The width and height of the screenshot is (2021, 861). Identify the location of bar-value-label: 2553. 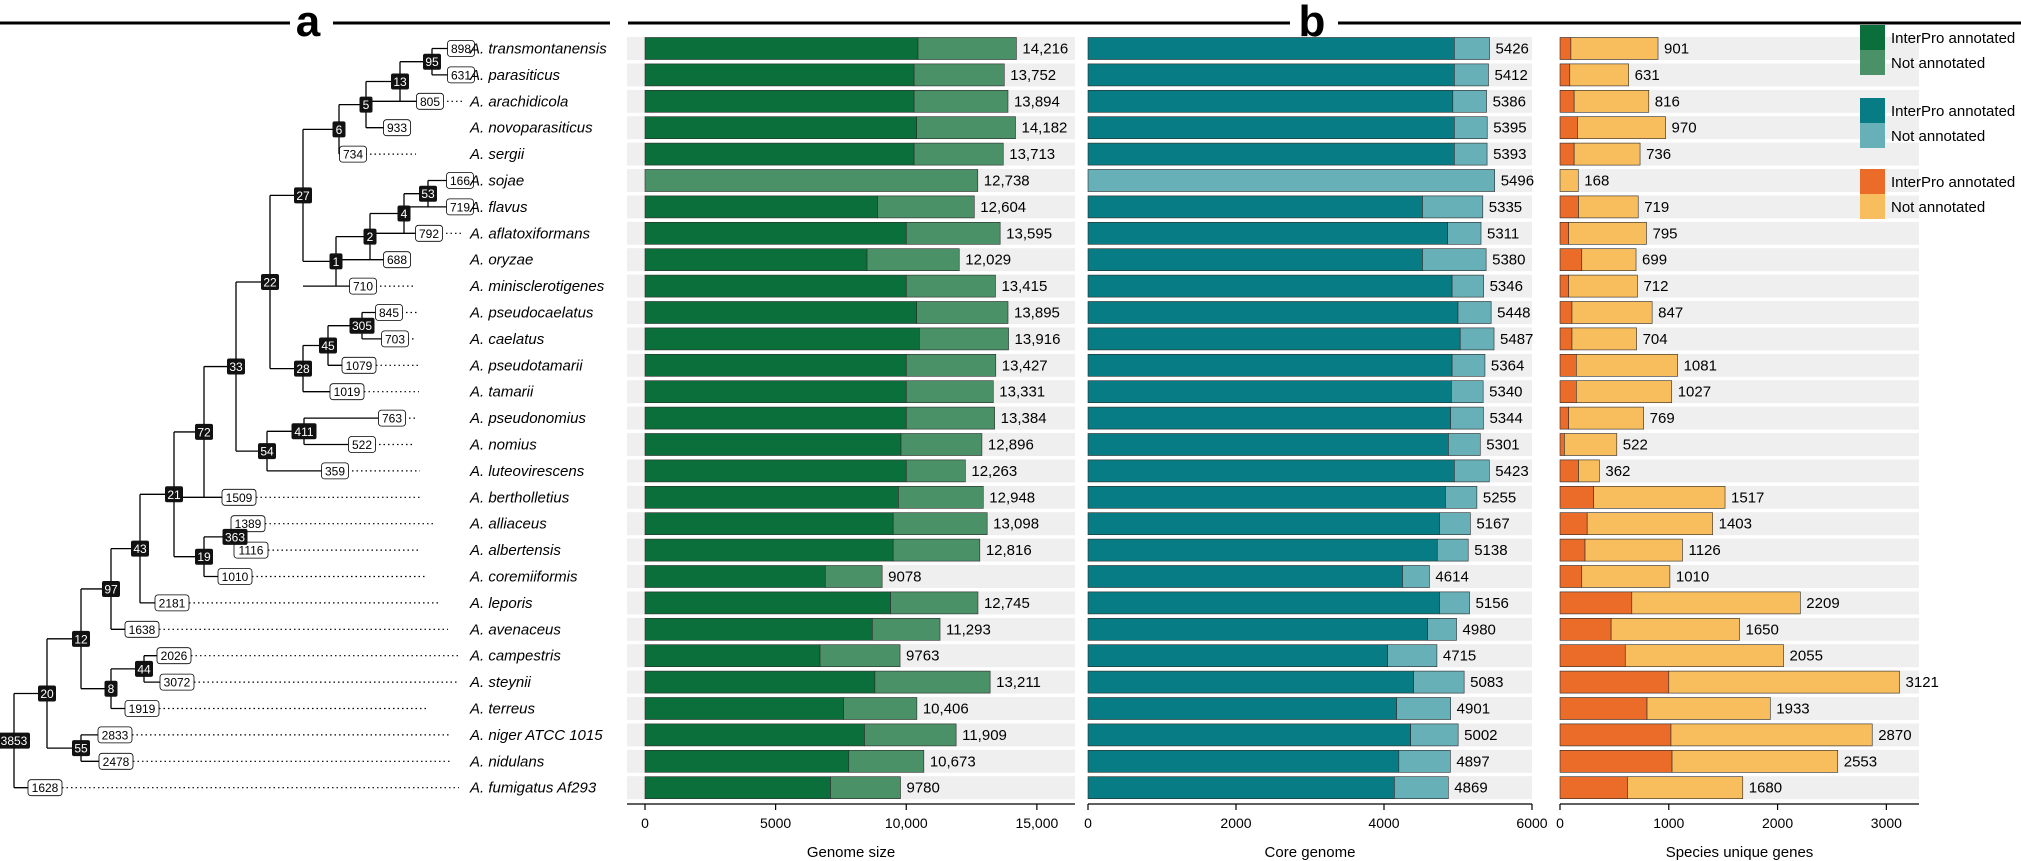
(1860, 761).